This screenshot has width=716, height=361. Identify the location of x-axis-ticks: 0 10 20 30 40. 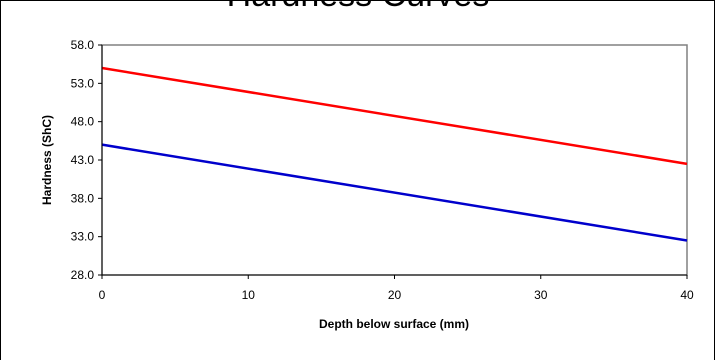
(396, 288).